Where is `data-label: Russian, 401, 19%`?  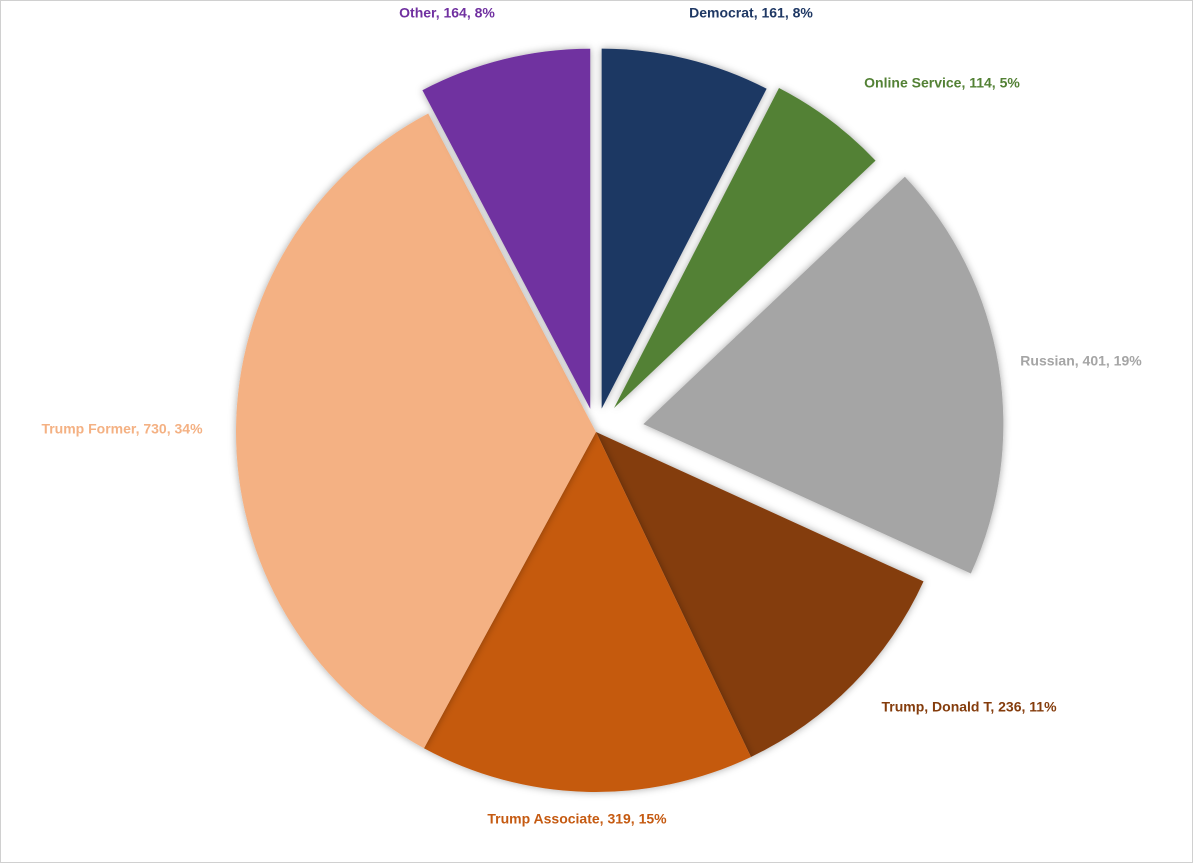
data-label: Russian, 401, 19% is located at coordinates (1081, 361).